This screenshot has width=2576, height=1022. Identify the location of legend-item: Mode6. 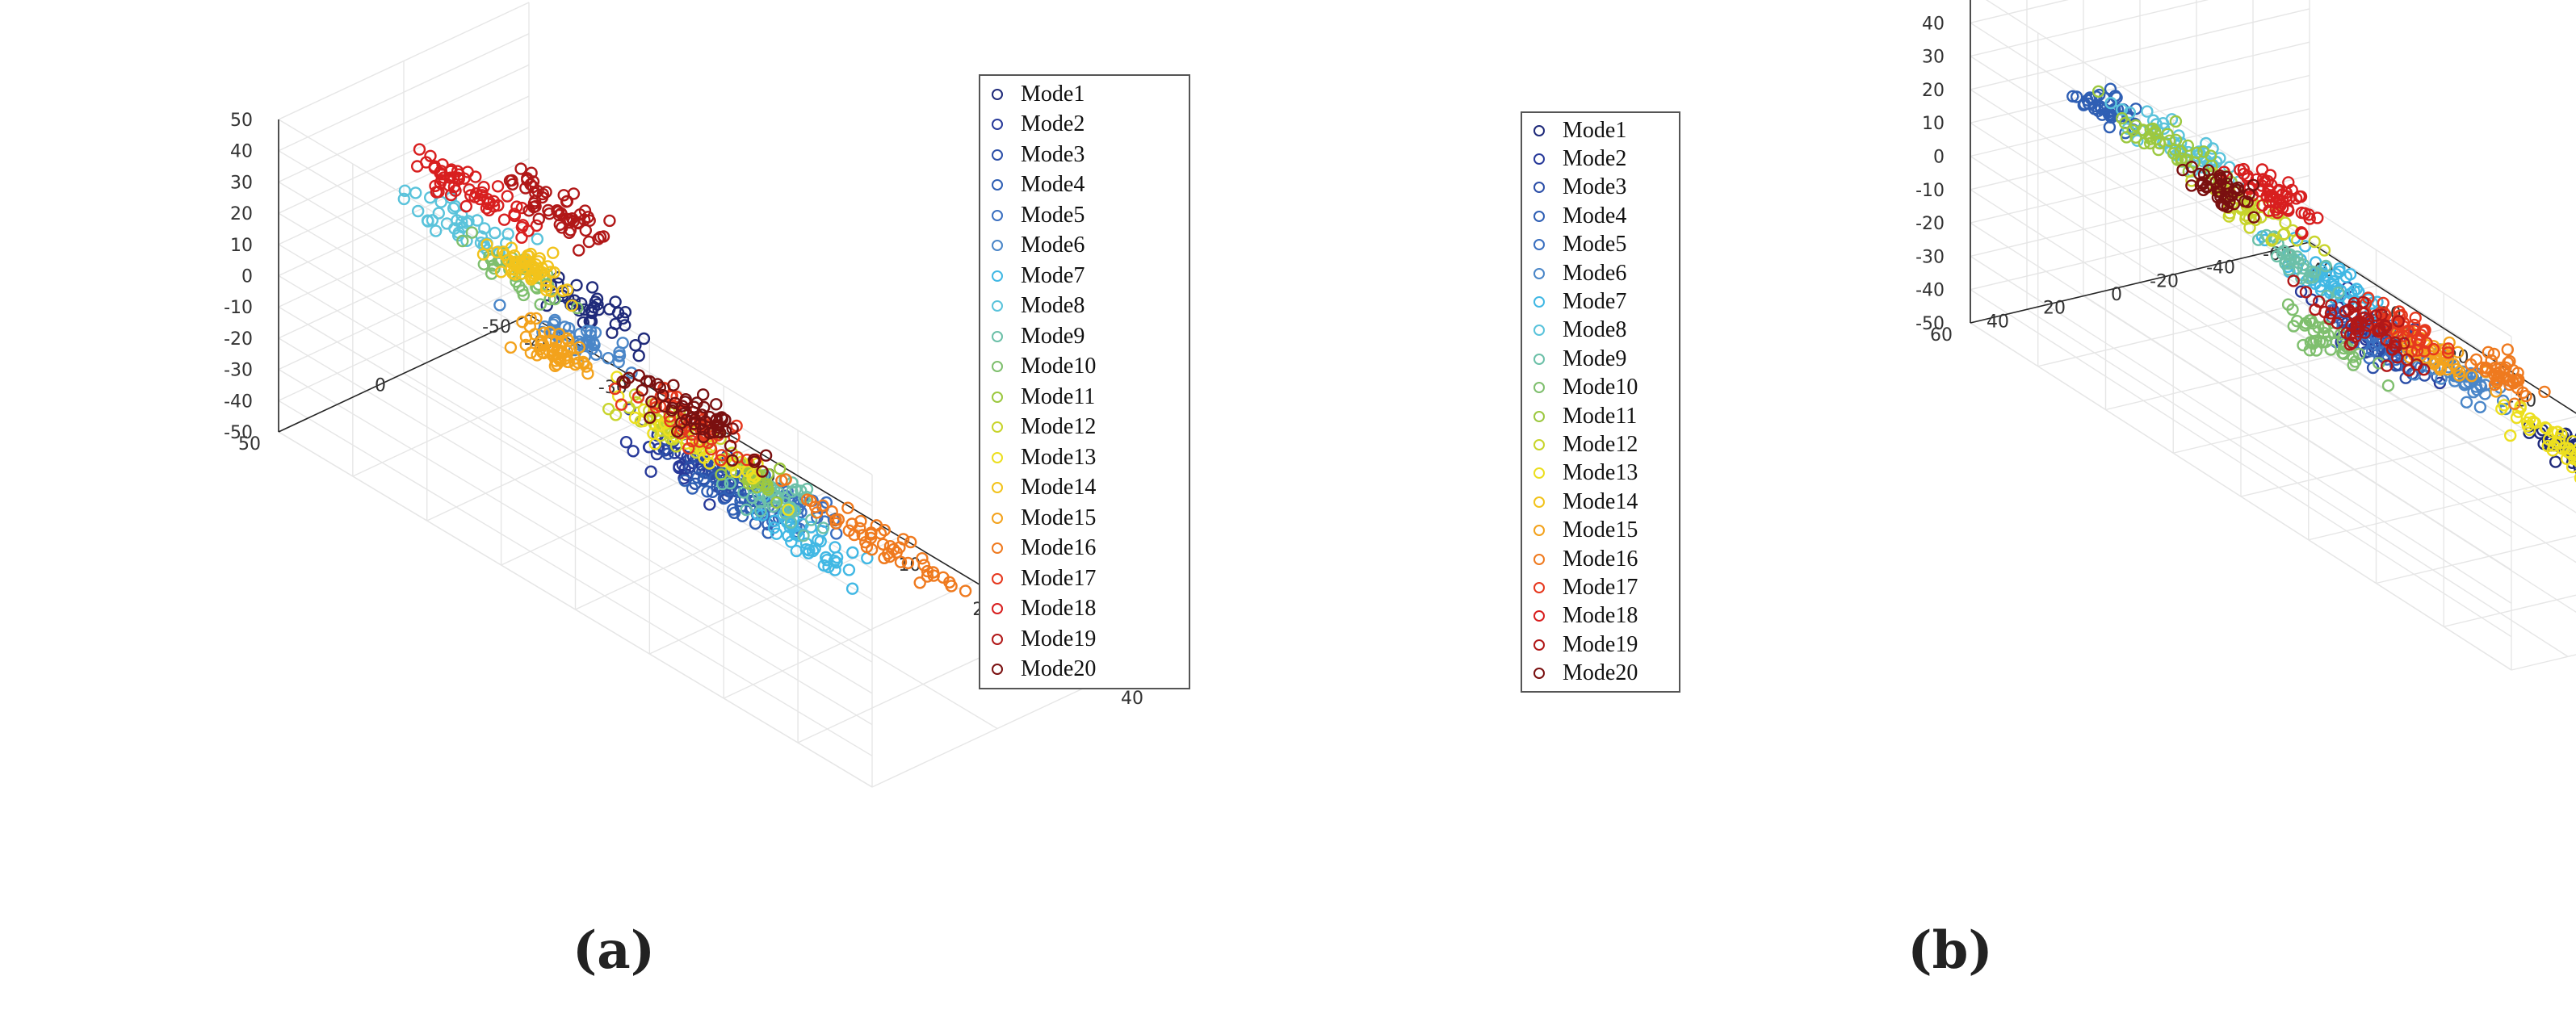
(1086, 247).